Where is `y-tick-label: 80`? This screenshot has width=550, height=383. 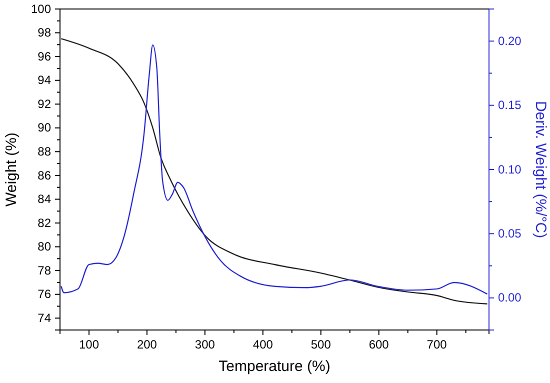
y-tick-label: 80 is located at coordinates (45, 247).